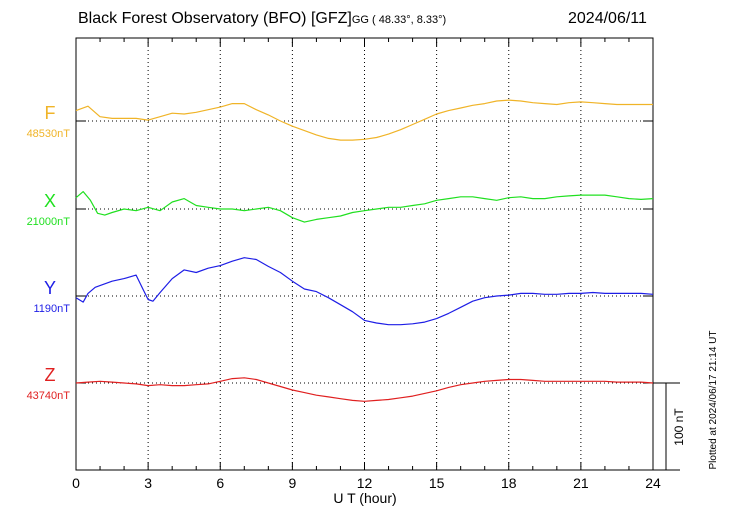 The height and width of the screenshot is (520, 730). Describe the element at coordinates (607, 18) in the screenshot. I see `chart-date: 2024/06/11` at that location.